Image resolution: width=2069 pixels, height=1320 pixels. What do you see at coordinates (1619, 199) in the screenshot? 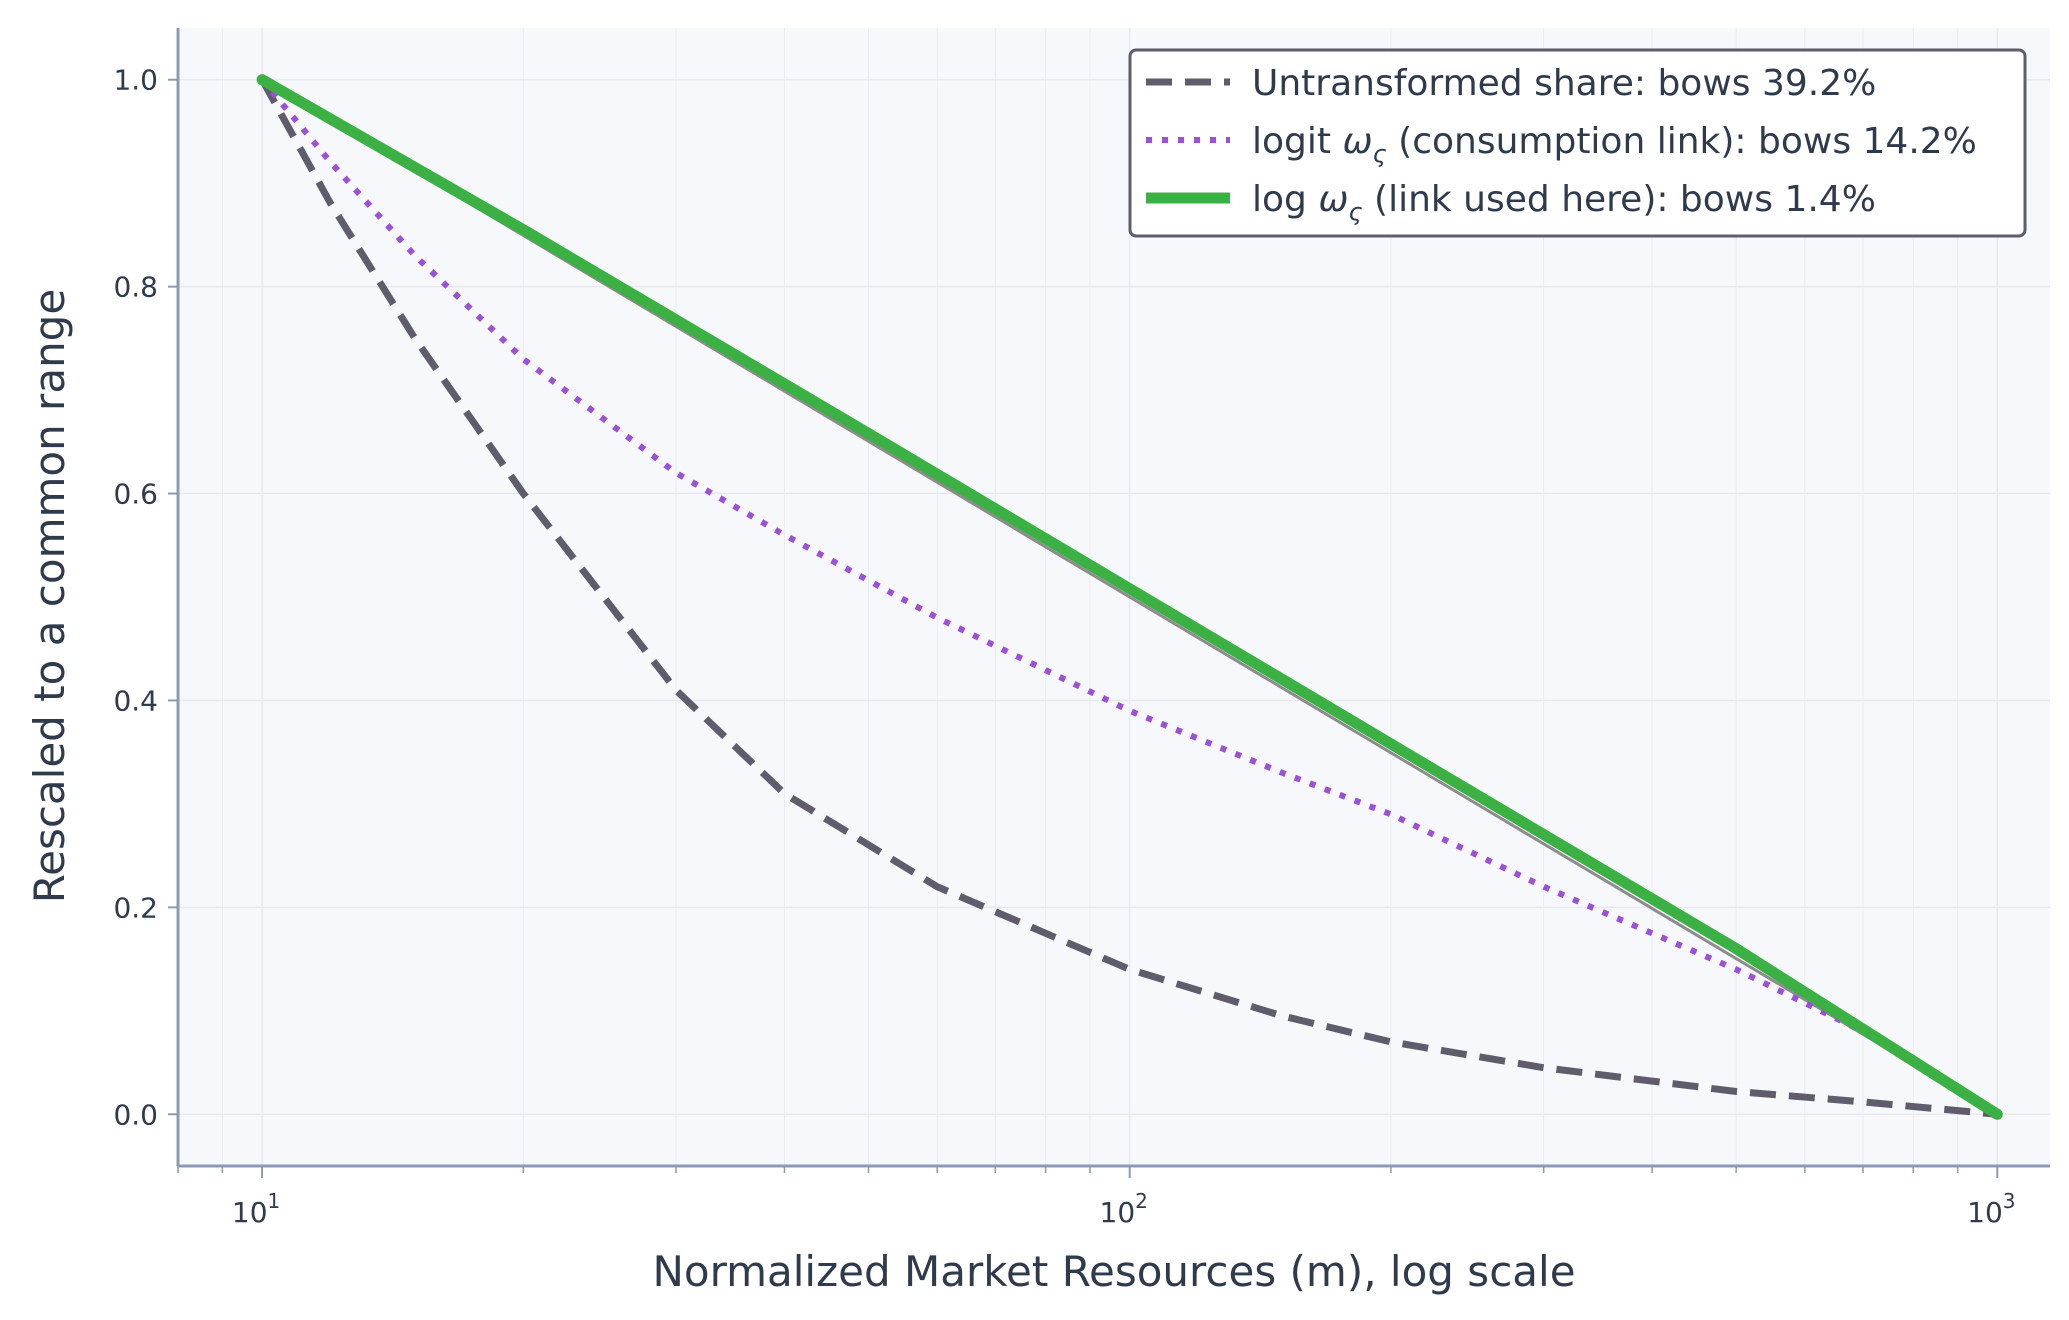
I see `legend-text-part: (link used here): bows 1.4%` at bounding box center [1619, 199].